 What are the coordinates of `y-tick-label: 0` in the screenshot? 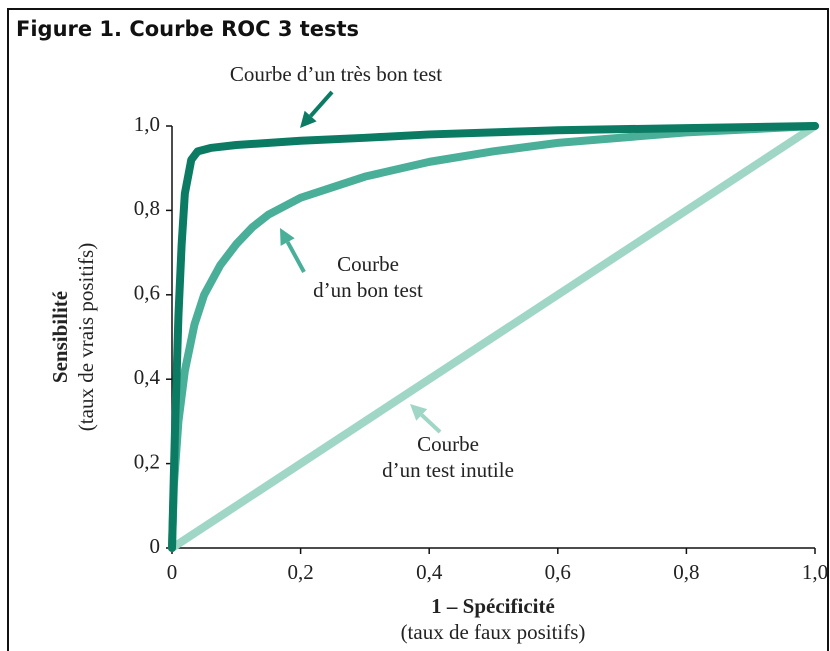 It's located at (155, 546).